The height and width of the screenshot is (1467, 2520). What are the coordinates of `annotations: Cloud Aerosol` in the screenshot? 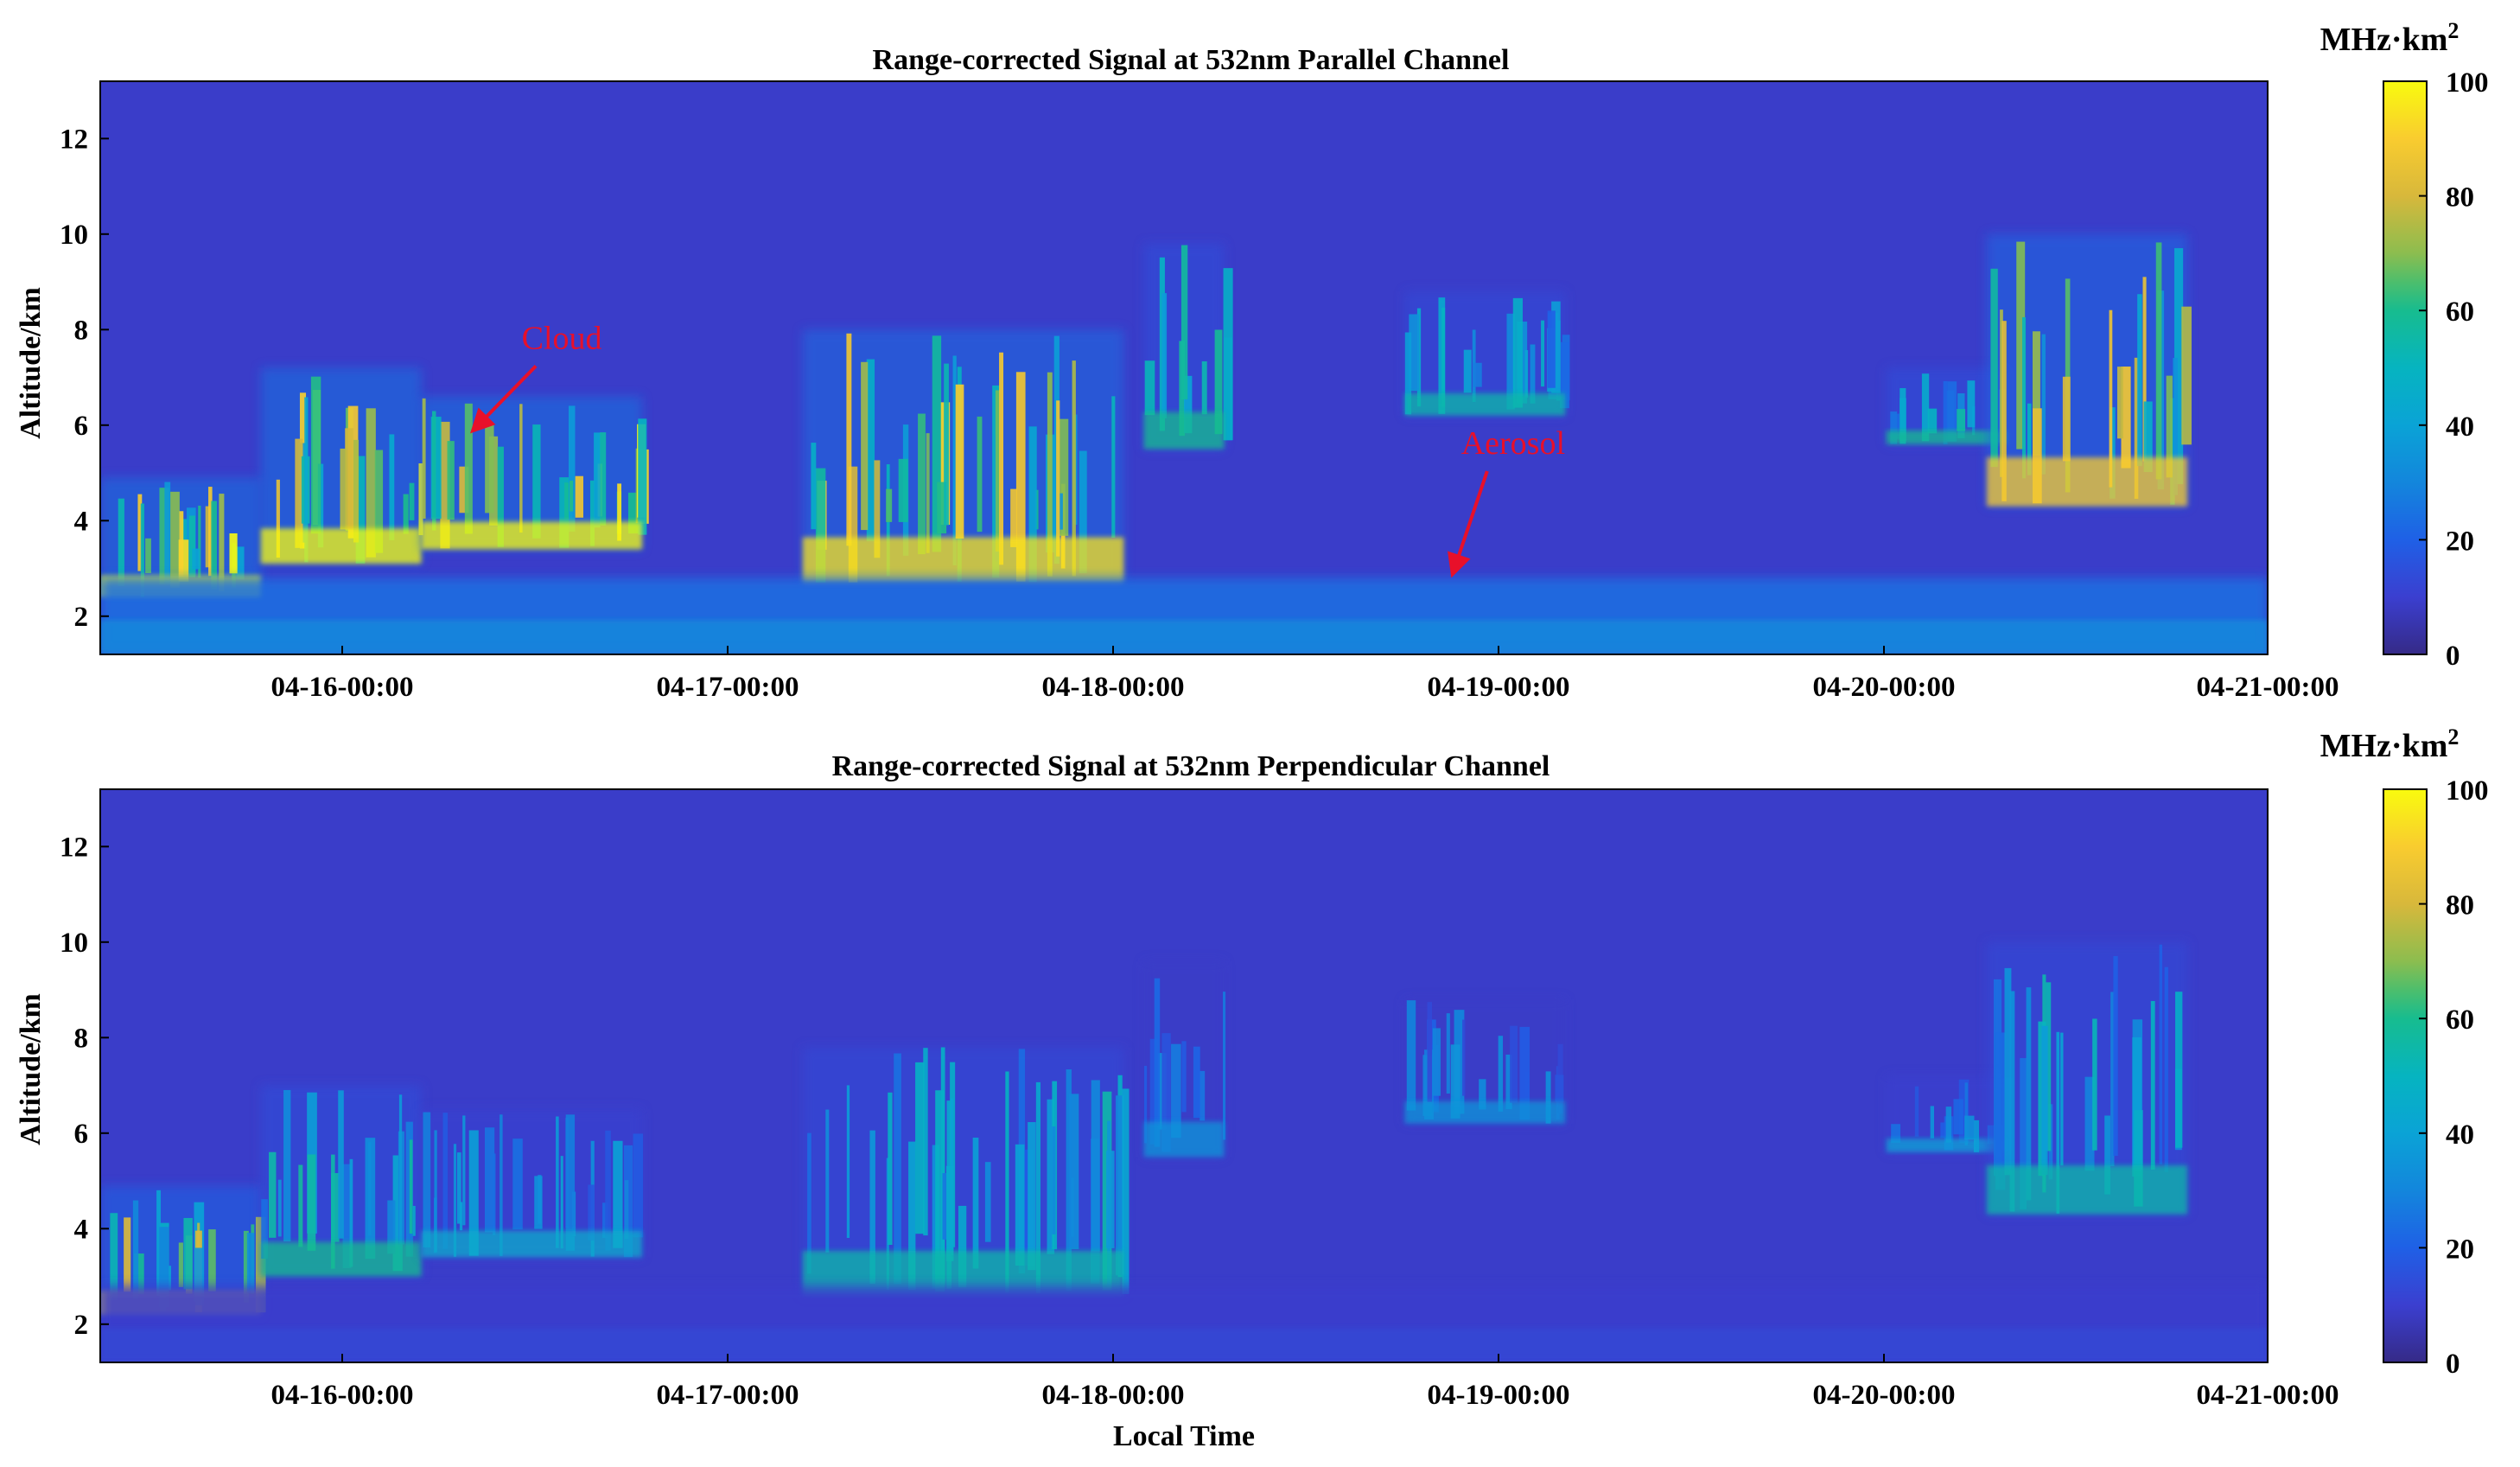 It's located at (1018, 449).